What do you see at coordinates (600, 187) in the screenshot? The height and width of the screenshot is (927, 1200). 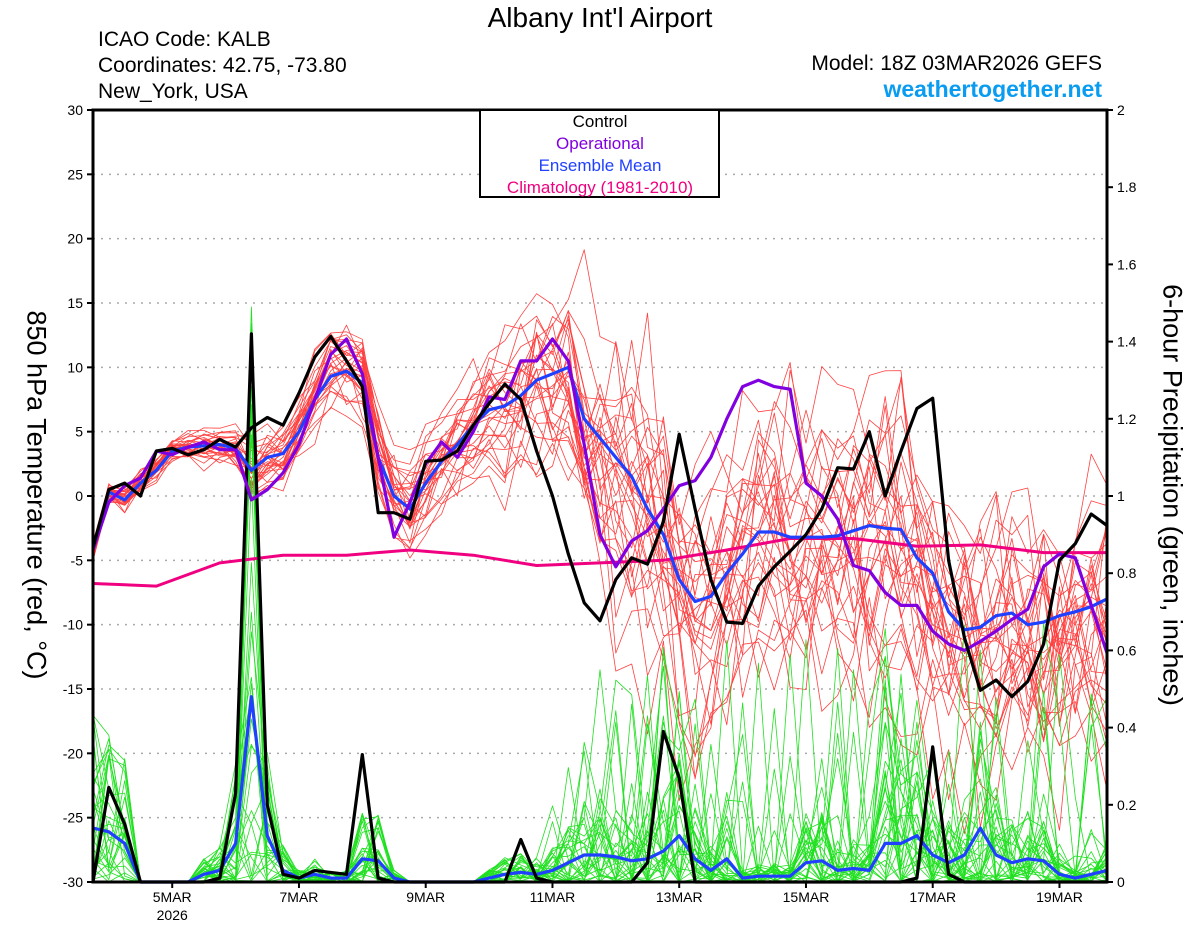 I see `legend-entry: Climatology (1981-2010)` at bounding box center [600, 187].